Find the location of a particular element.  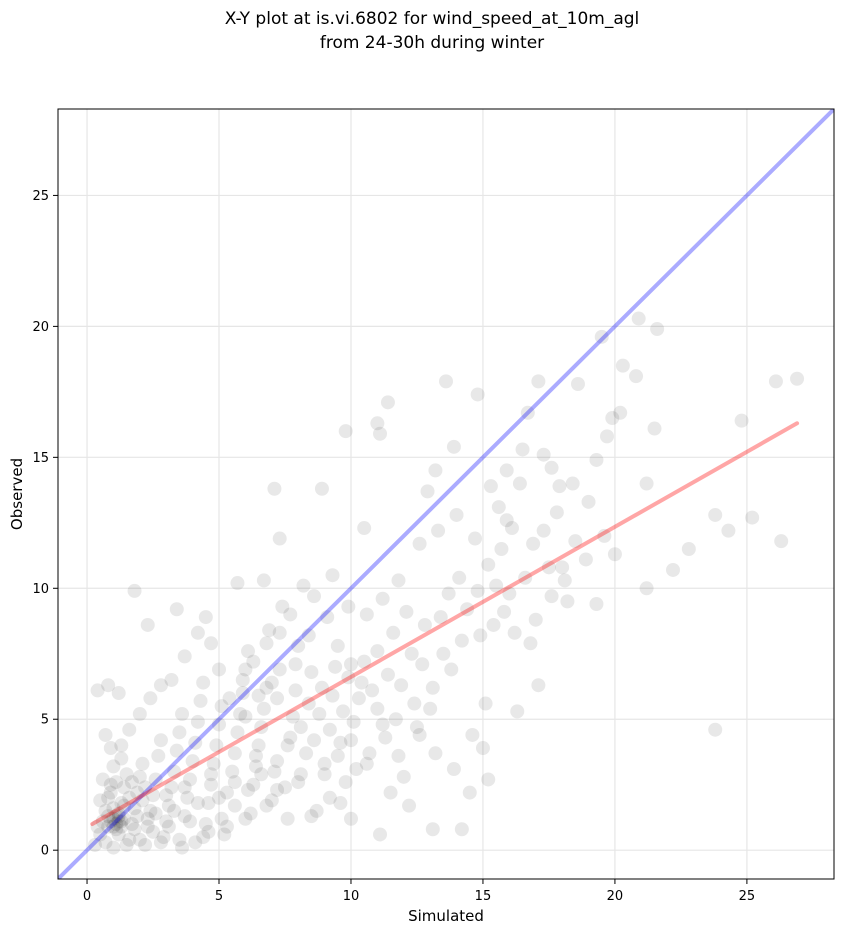

x-tick-label-4: 20 is located at coordinates (615, 896).